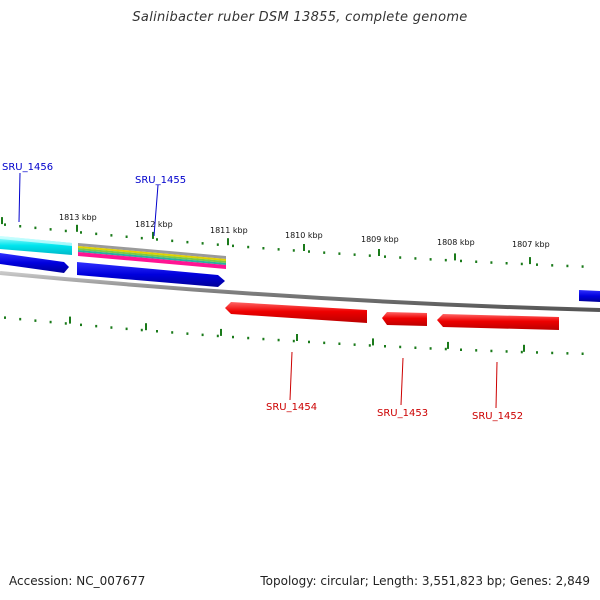  Describe the element at coordinates (531, 244) in the screenshot. I see `ruler-label: 1807 kbp` at that location.